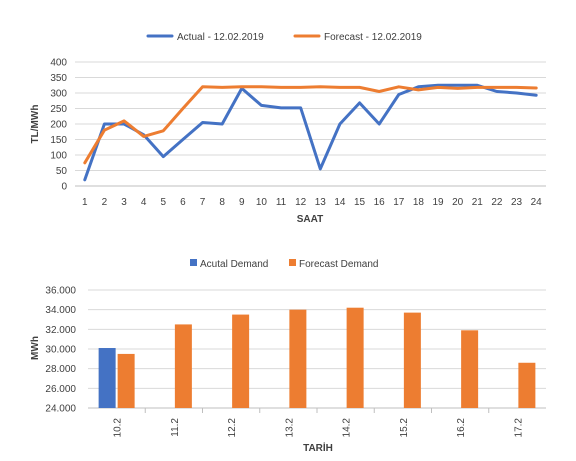 The image size is (576, 461). Describe the element at coordinates (518, 428) in the screenshot. I see `bar-chart-x-tick-label: 17.2` at that location.